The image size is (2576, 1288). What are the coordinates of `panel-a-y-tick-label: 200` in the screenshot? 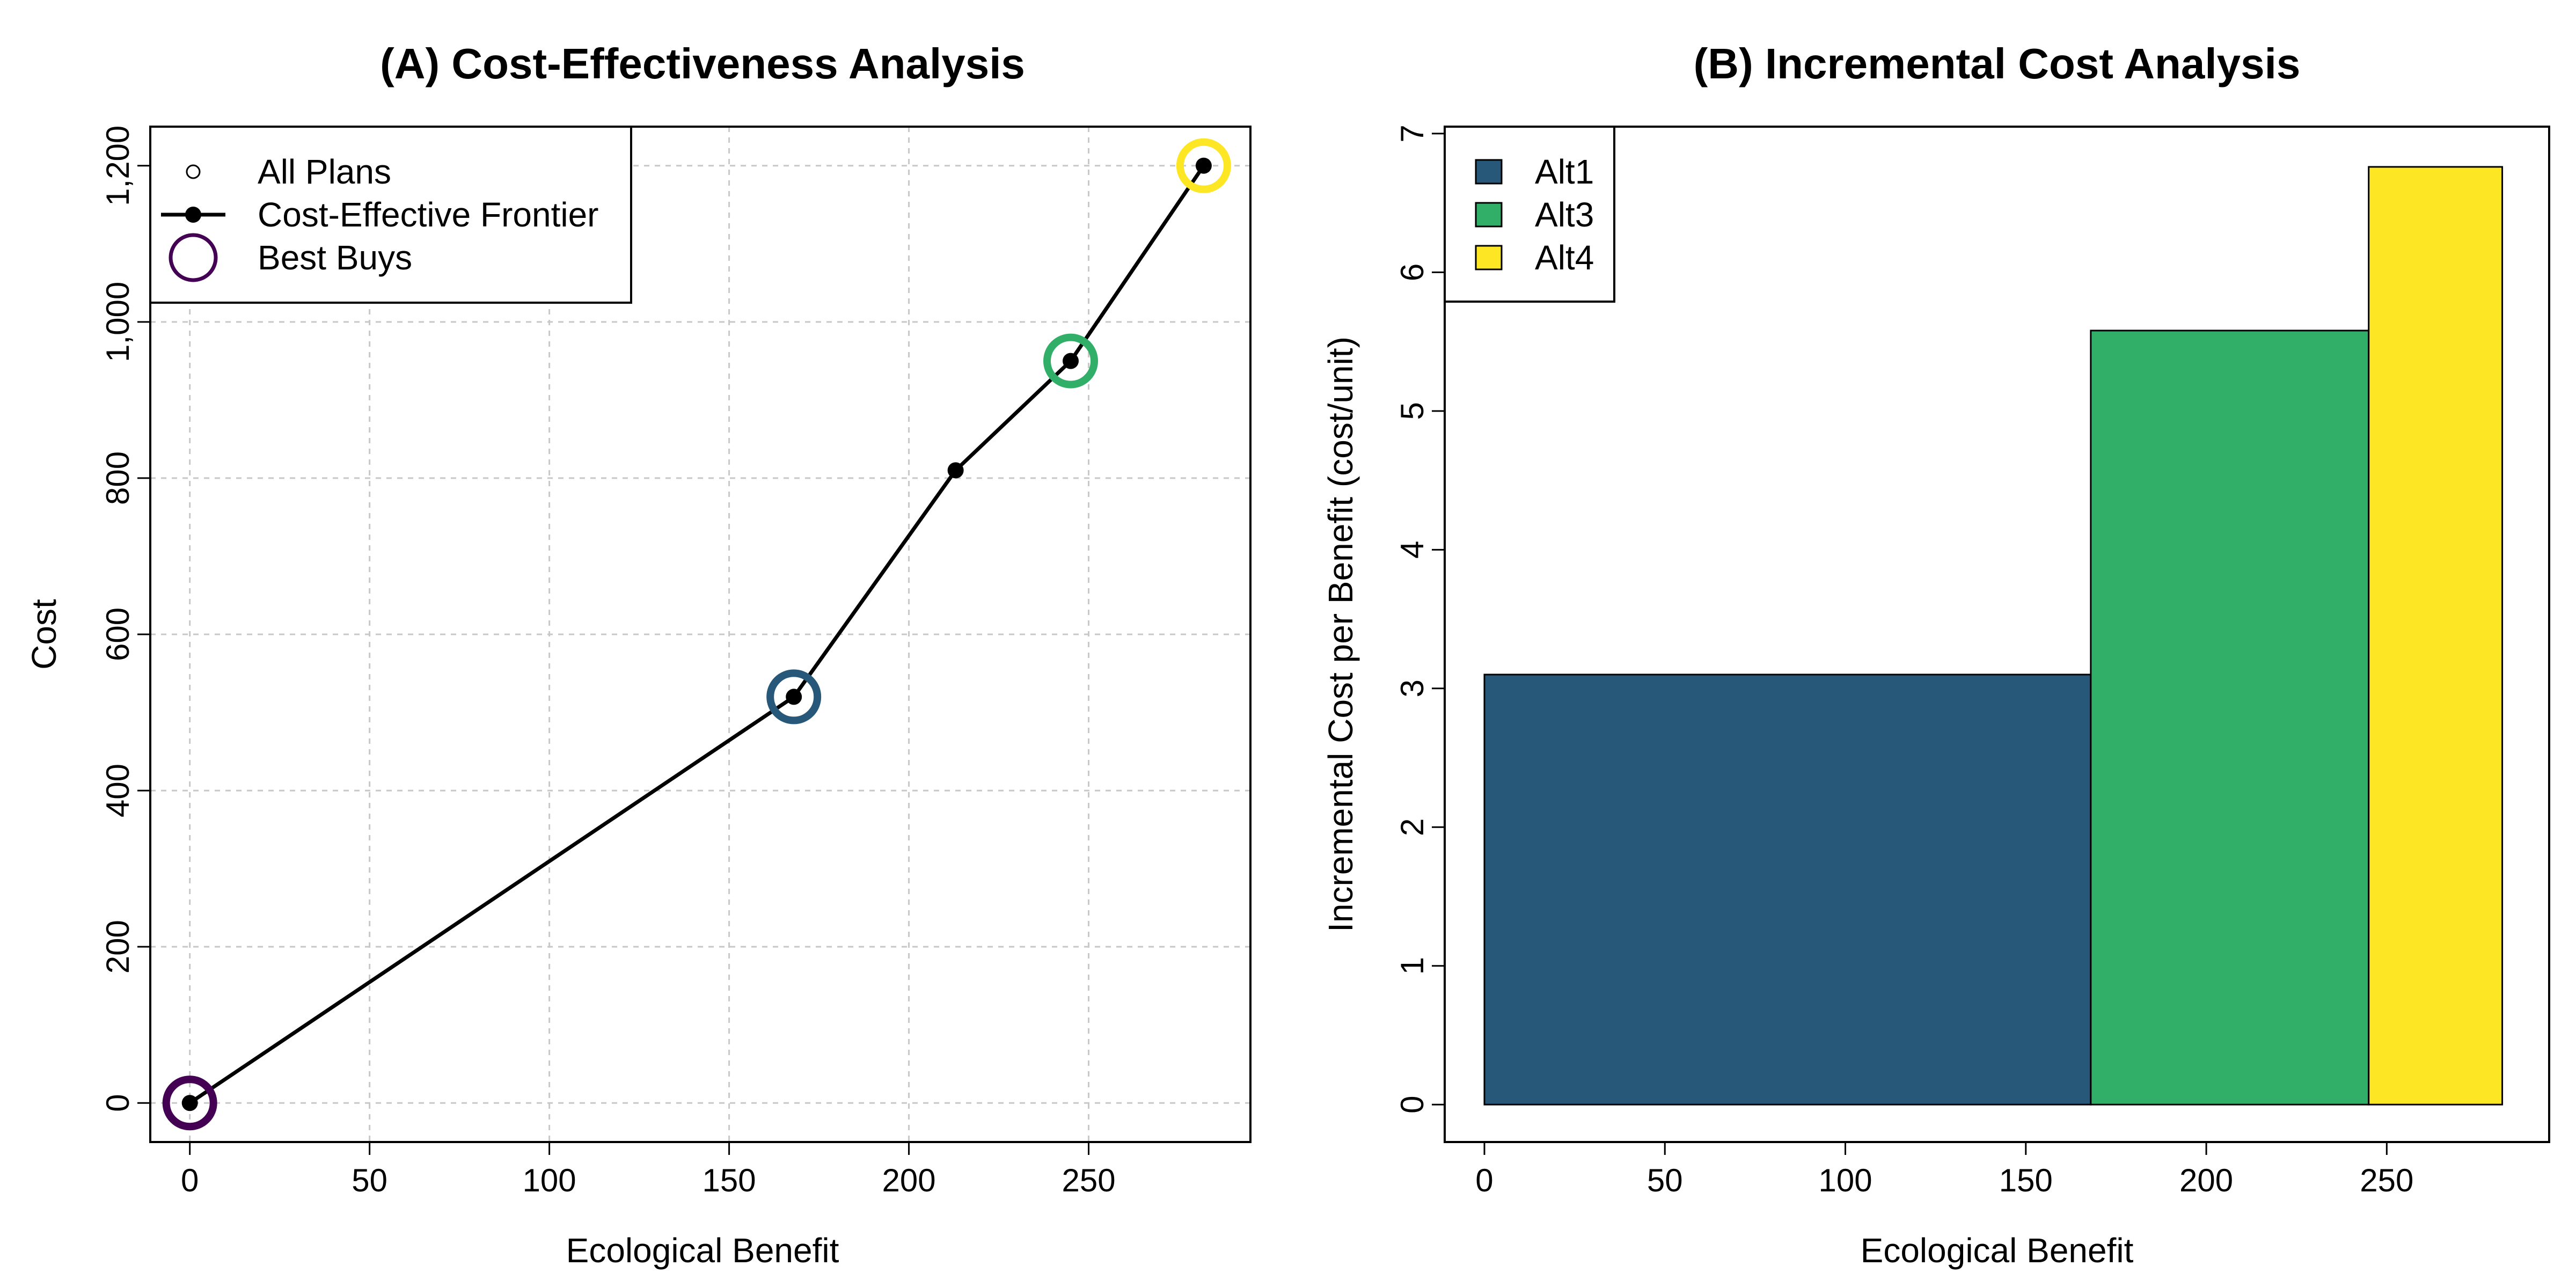 It's located at (118, 947).